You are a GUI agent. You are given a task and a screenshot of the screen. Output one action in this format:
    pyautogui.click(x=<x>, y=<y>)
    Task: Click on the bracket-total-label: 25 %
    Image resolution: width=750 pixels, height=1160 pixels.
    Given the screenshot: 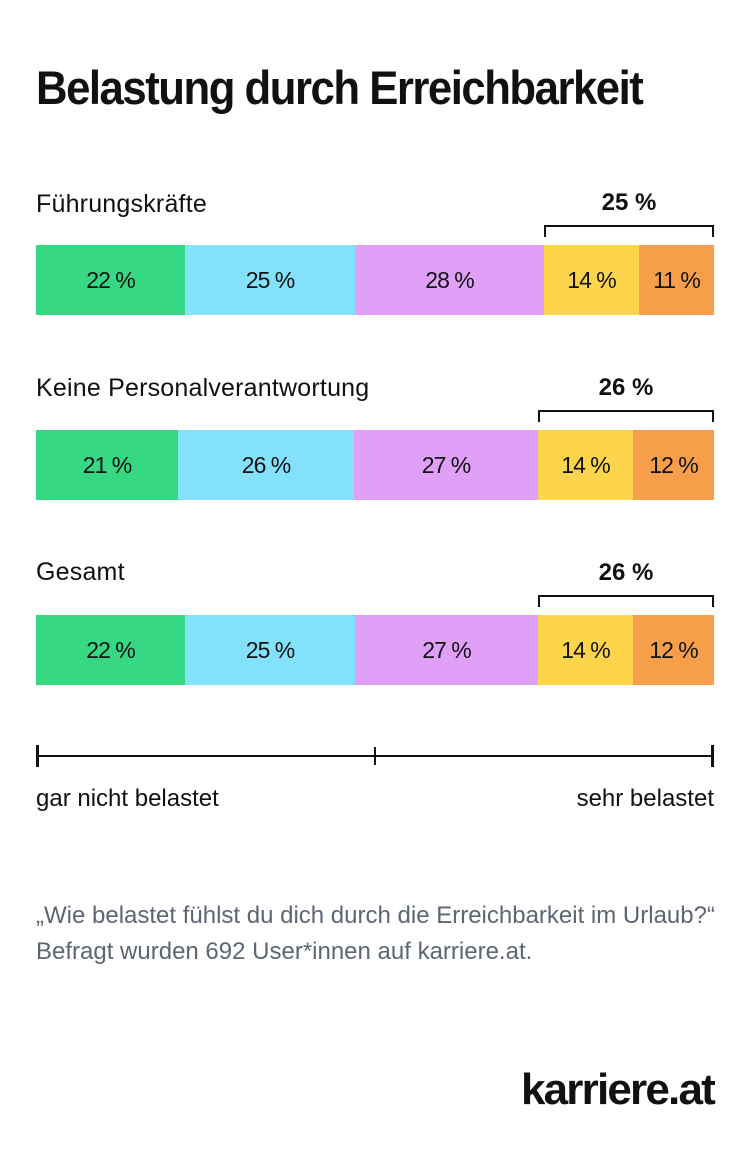 What is the action you would take?
    pyautogui.click(x=629, y=202)
    